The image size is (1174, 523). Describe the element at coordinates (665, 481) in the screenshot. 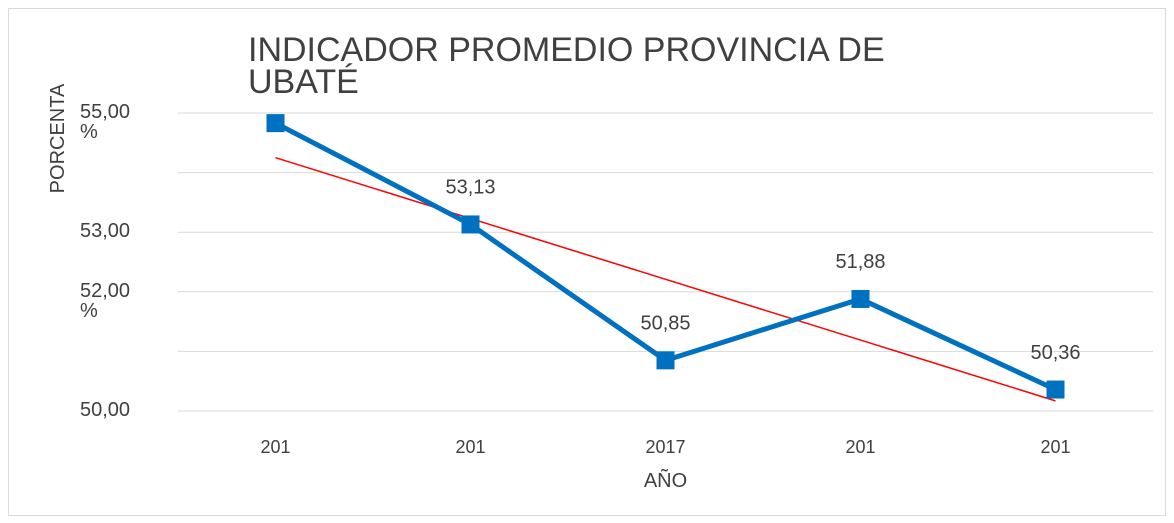

I see `x-axis-label: AÑO` at that location.